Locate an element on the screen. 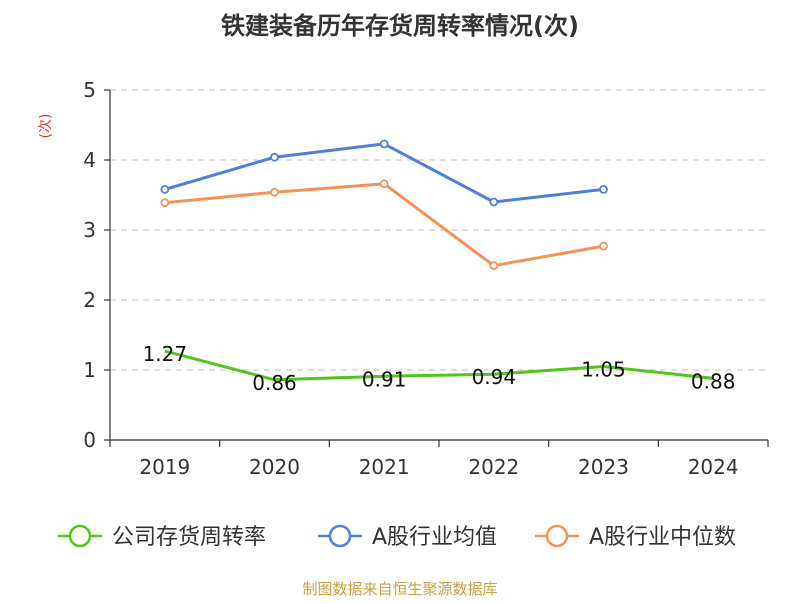 This screenshot has height=604, width=800. y-tick-label-0: 0 is located at coordinates (89, 440).